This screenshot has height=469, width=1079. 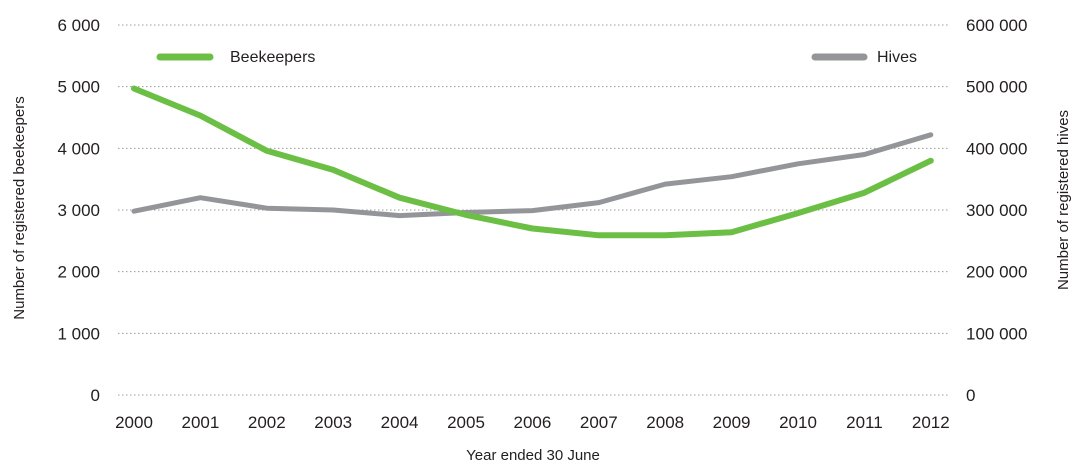 I want to click on right-tick-label: 600 000, so click(x=996, y=25).